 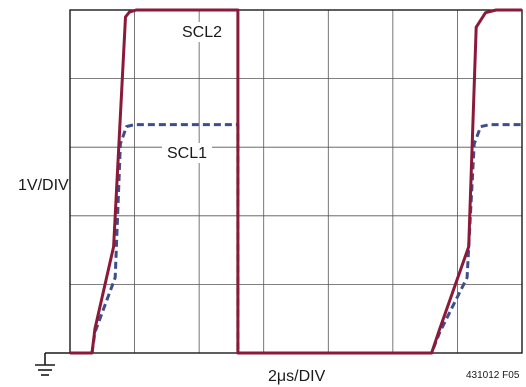 I want to click on trace-label-scl2: SCL2, so click(x=202, y=32).